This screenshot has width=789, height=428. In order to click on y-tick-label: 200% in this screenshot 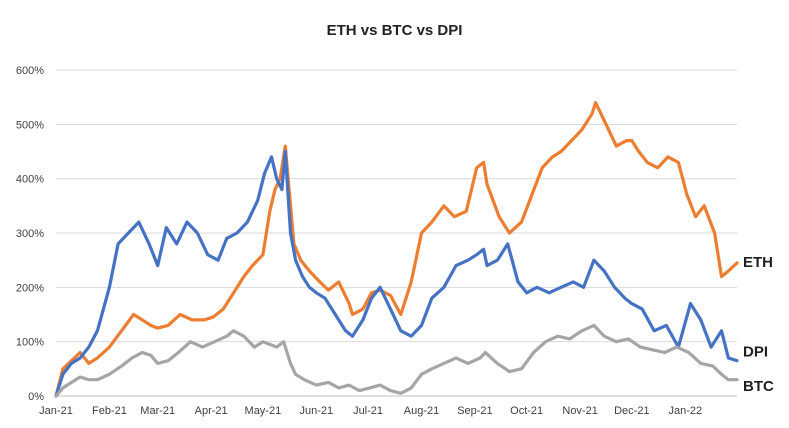, I will do `click(30, 288)`.